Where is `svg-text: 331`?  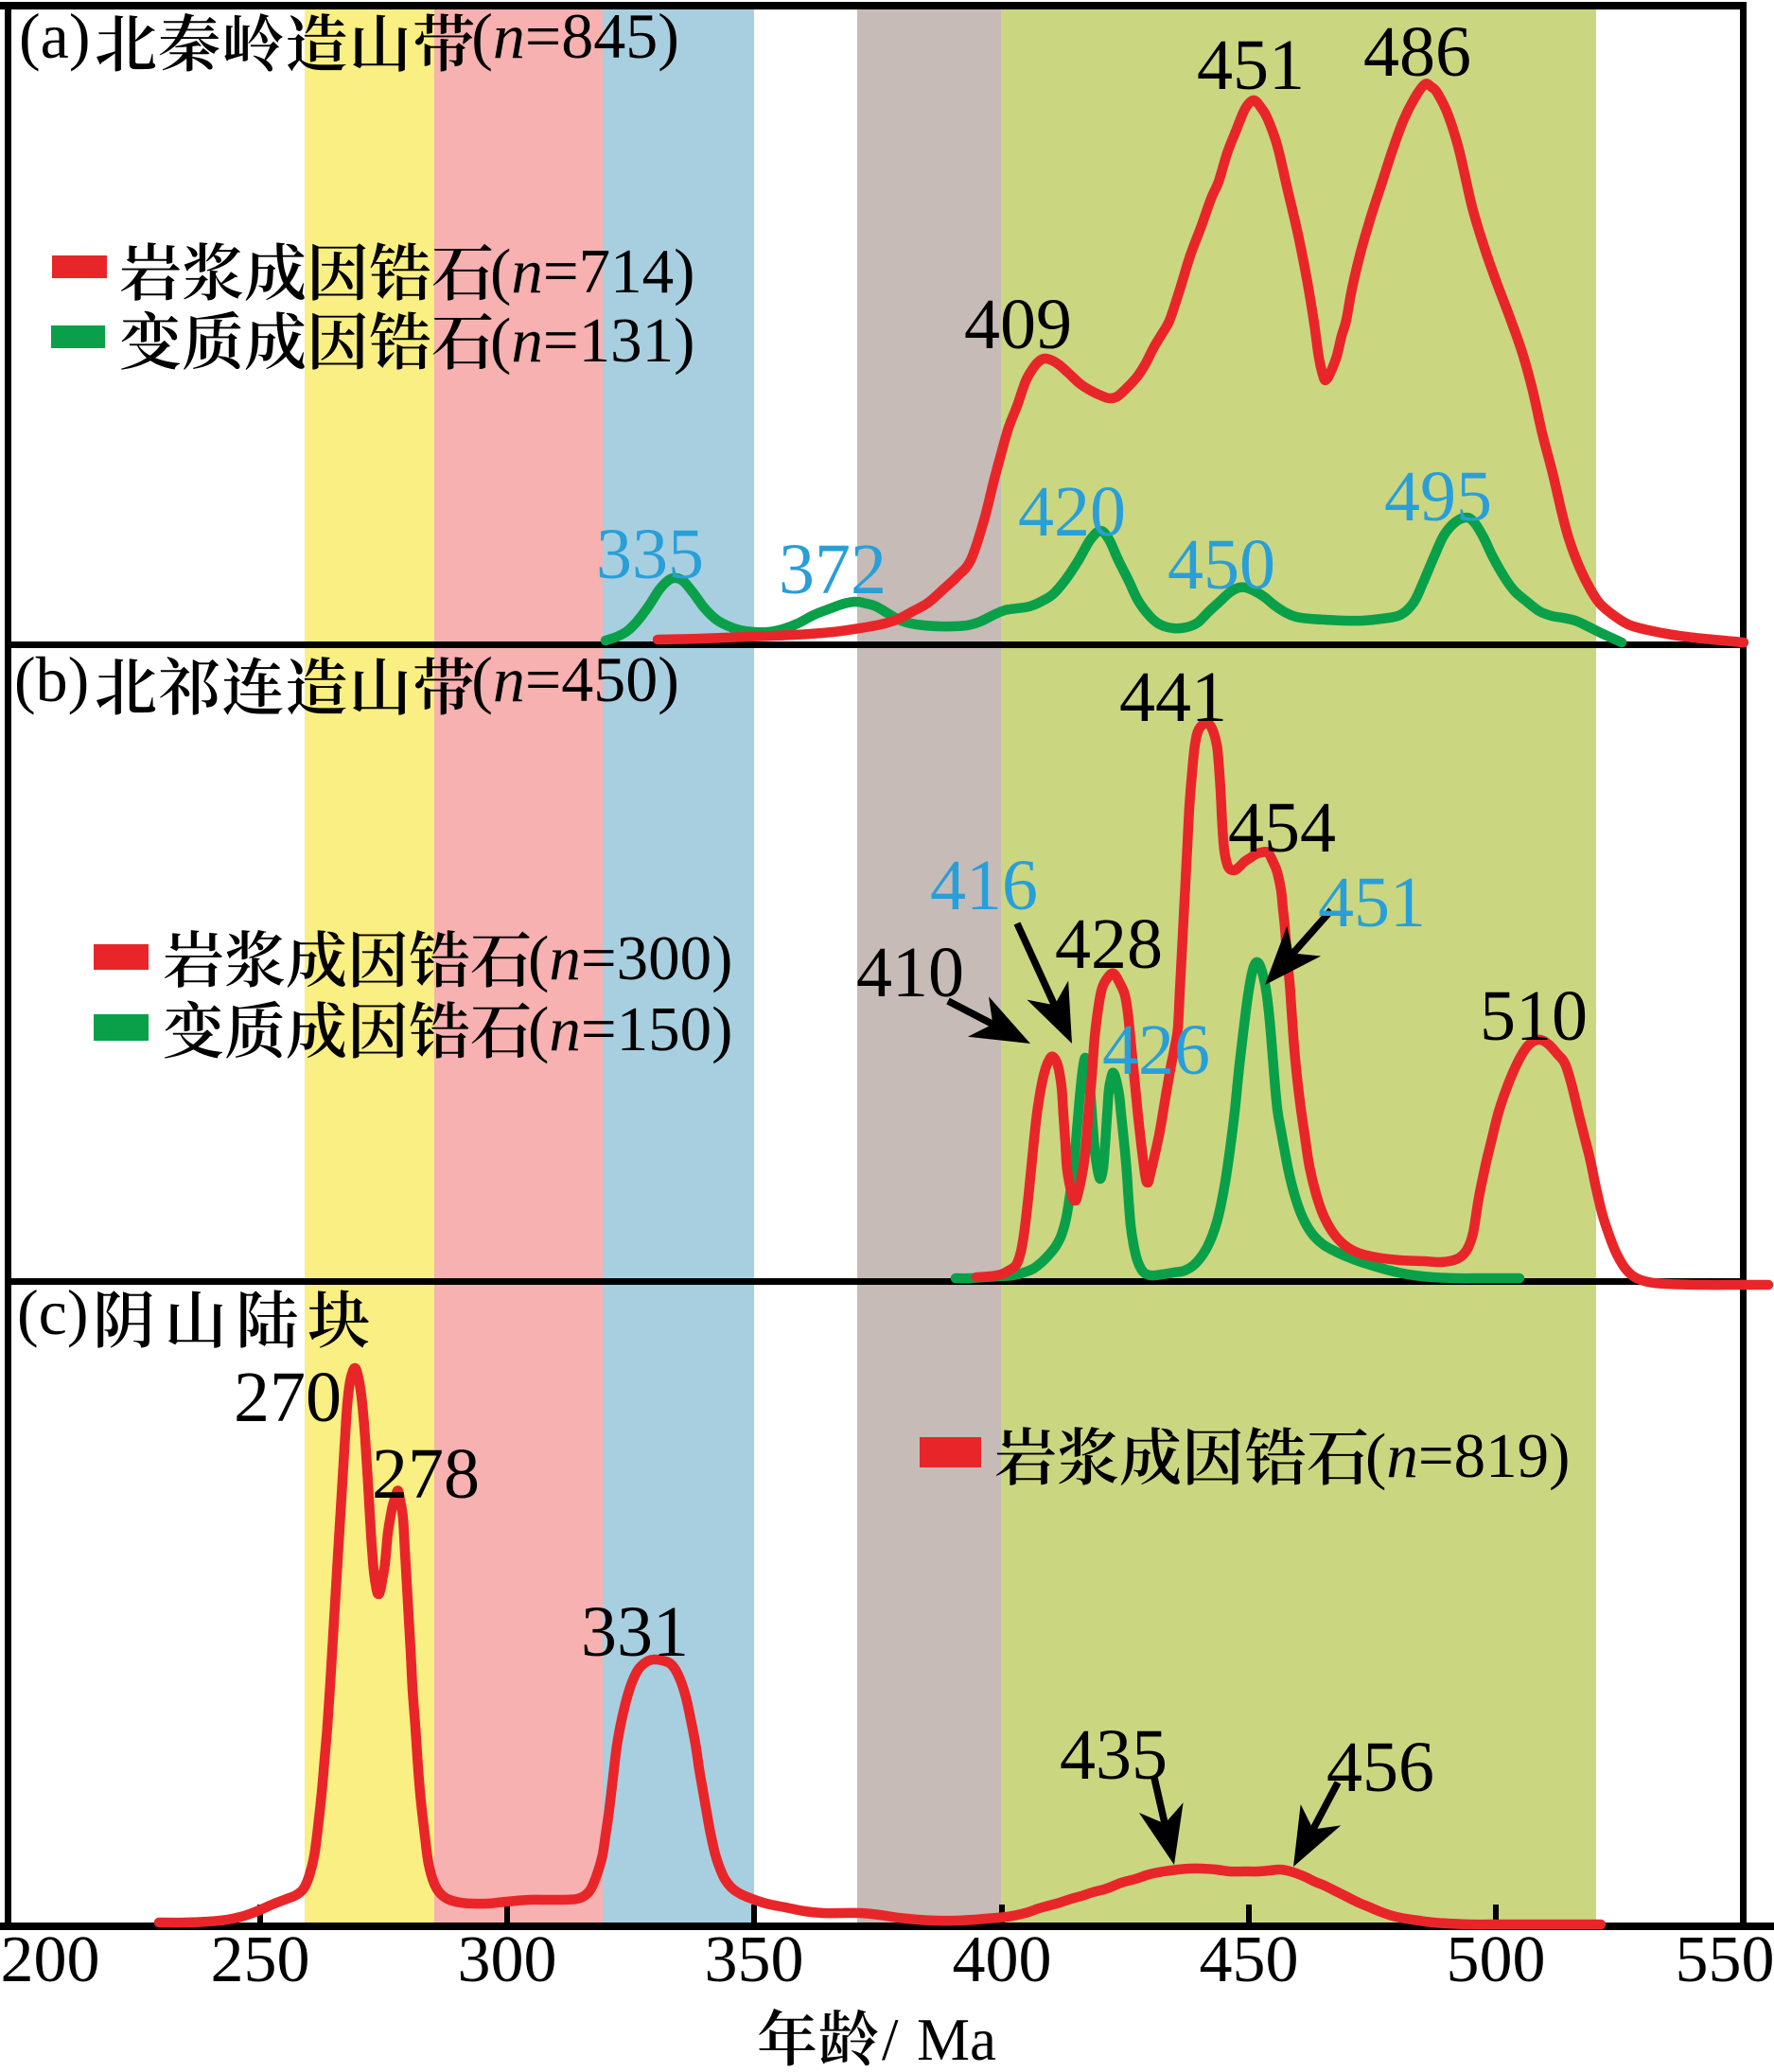 svg-text: 331 is located at coordinates (635, 1632).